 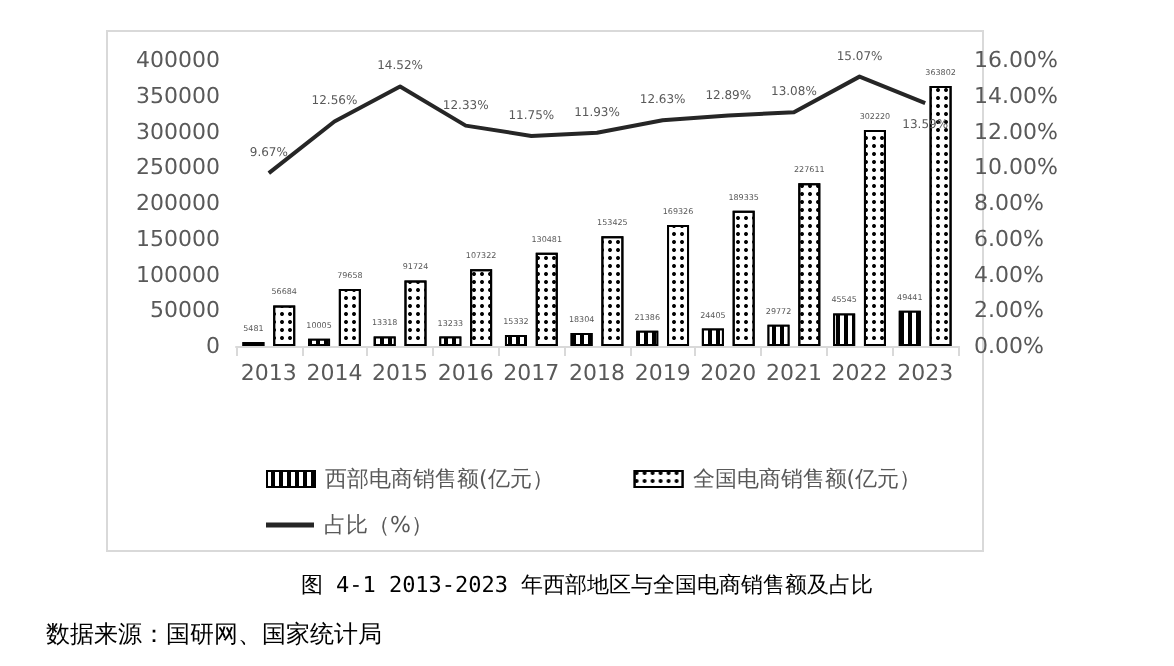 I want to click on y-tick-label: 50000, so click(x=185, y=310).